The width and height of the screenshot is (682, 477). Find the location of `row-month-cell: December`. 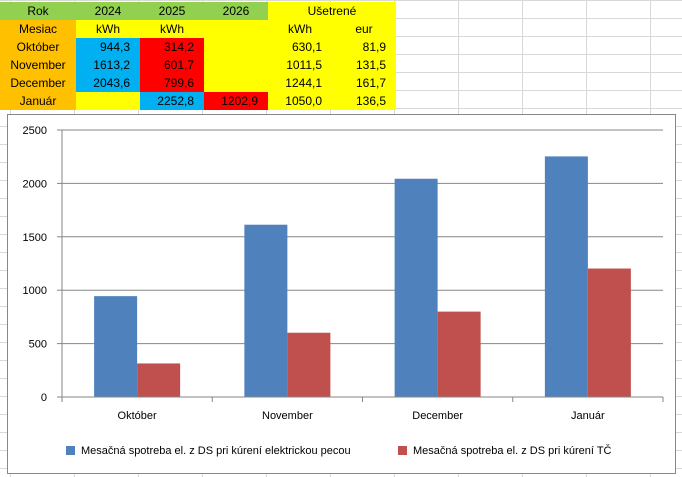

row-month-cell: December is located at coordinates (38, 83).